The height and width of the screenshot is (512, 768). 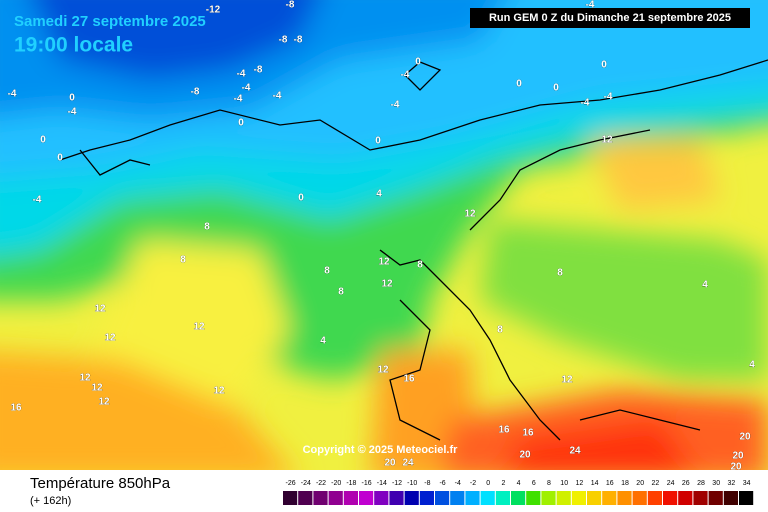 What do you see at coordinates (473, 483) in the screenshot?
I see `legend-label: -2` at bounding box center [473, 483].